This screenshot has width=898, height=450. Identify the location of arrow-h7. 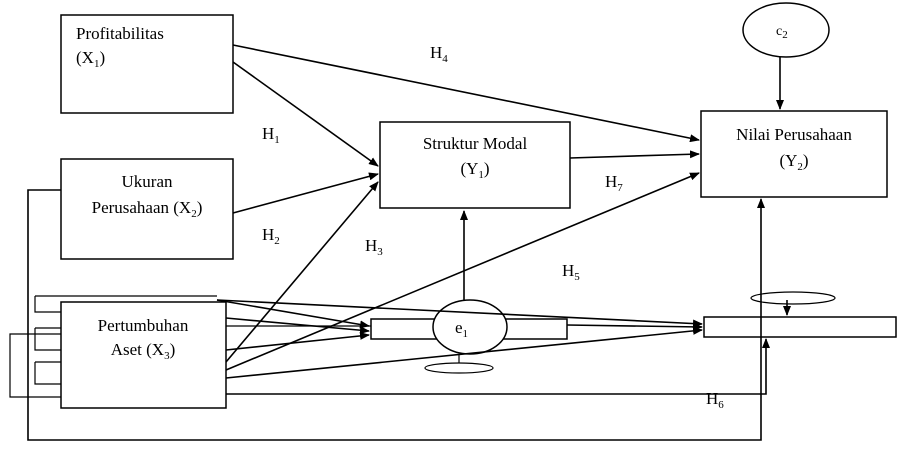
(634, 154).